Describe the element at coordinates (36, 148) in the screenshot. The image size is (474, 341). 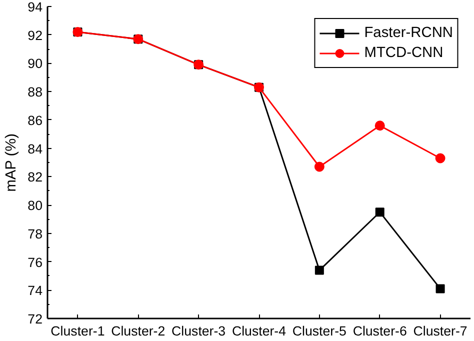
I see `y-tick-label: 84` at that location.